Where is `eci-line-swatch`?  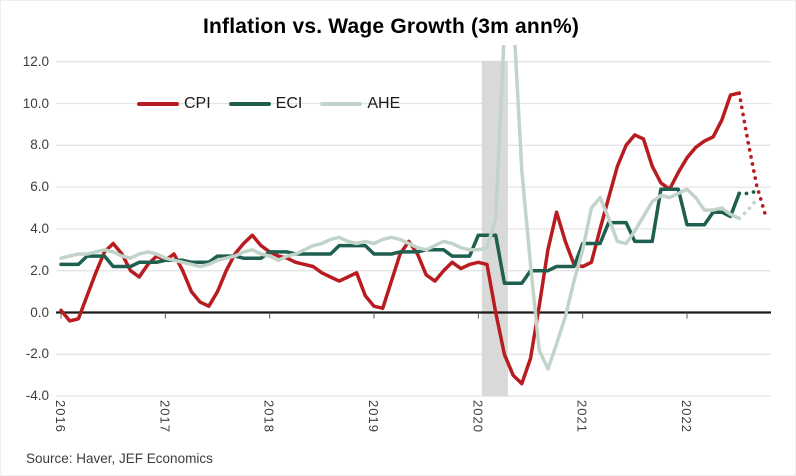 eci-line-swatch is located at coordinates (249, 104).